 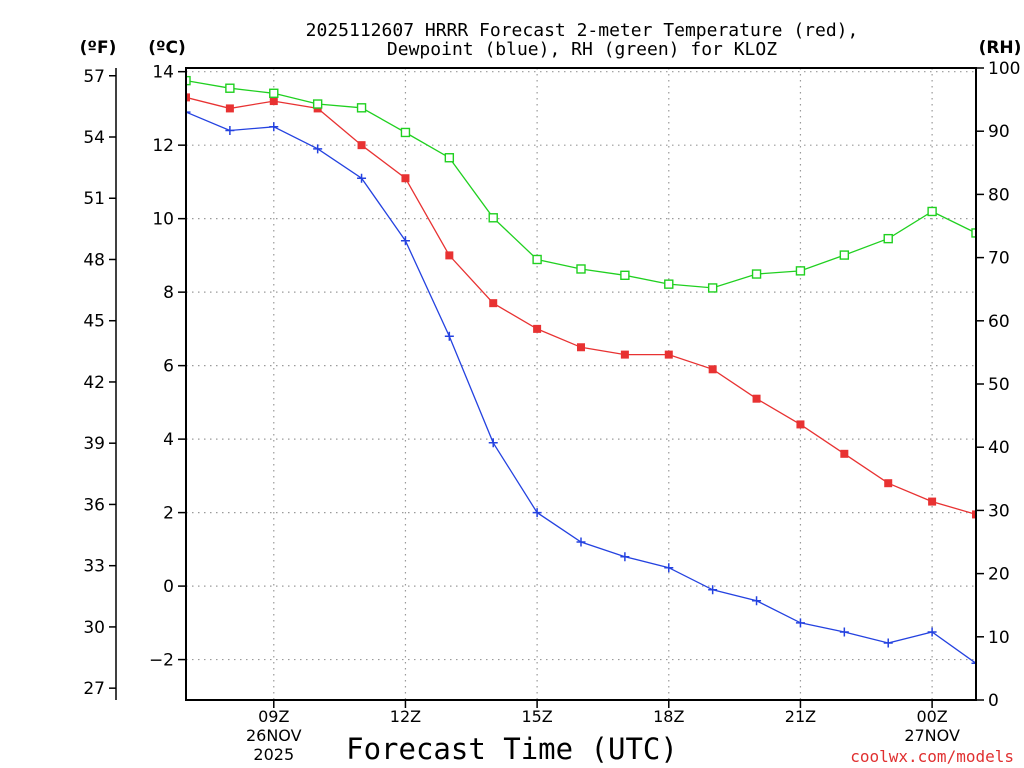 I want to click on fahrenheit-tick-label: 42, so click(x=94, y=383).